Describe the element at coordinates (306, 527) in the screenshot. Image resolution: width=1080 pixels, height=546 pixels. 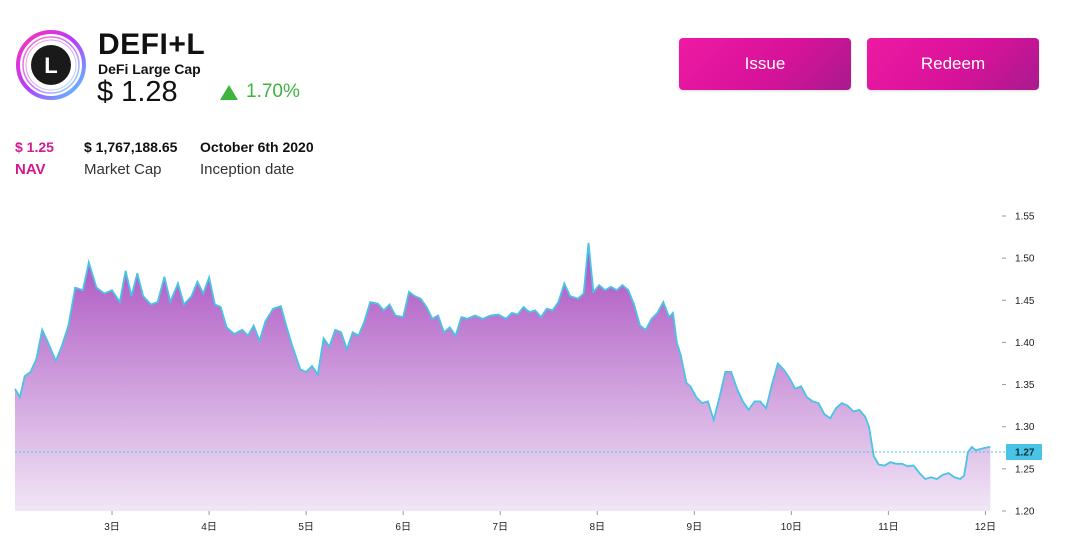
I see `x-tick-label: 5日` at that location.